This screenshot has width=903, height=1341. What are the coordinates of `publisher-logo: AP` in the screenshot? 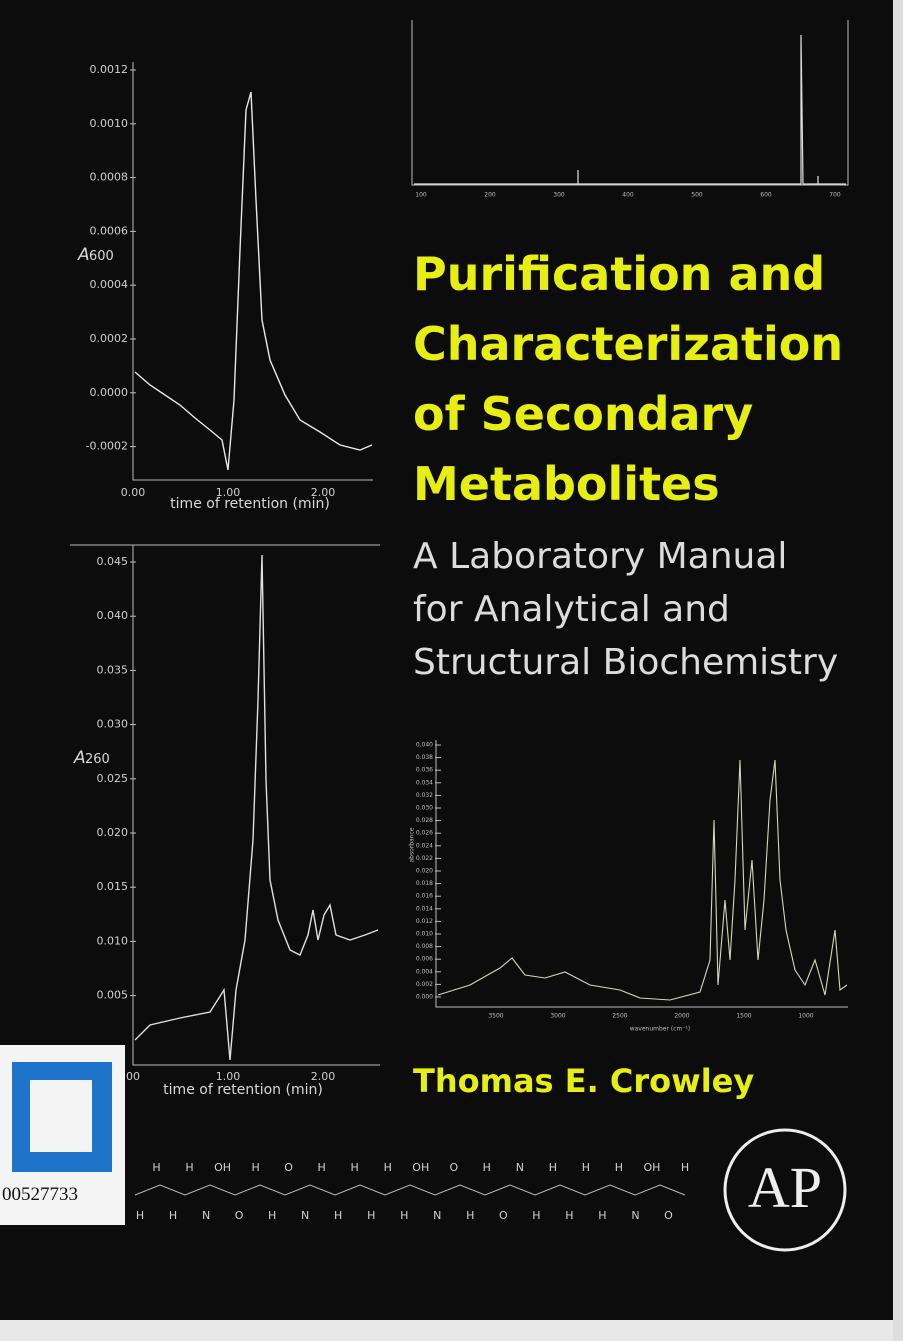 It's located at (785, 1190).